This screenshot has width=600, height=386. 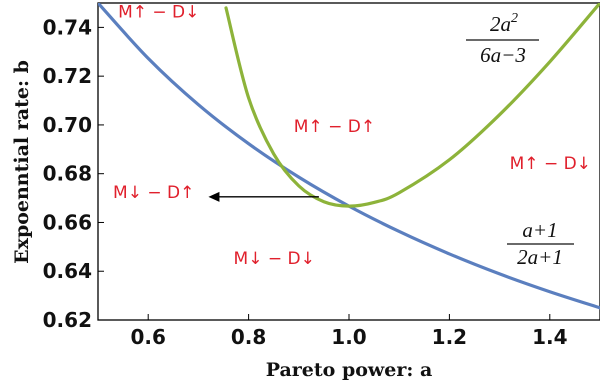 What do you see at coordinates (67, 76) in the screenshot?
I see `y-tick-label: 0.72` at bounding box center [67, 76].